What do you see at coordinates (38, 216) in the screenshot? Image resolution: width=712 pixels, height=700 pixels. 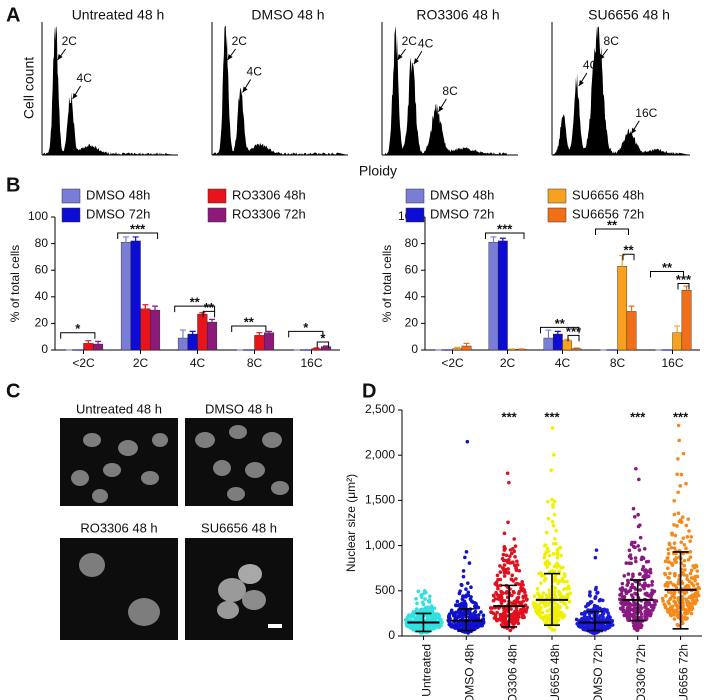 I see `y-tick-label: 100` at bounding box center [38, 216].